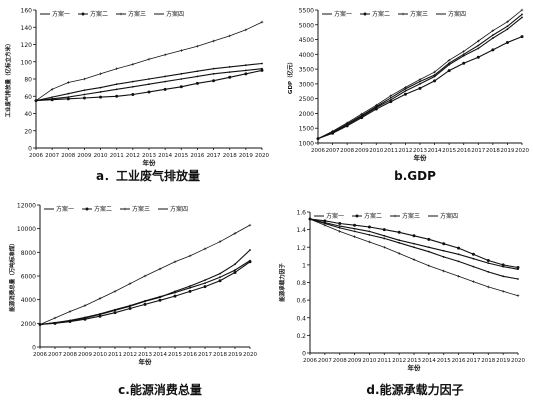 The height and width of the screenshot is (410, 533). I want to click on x-axis-label: 年份, so click(146, 361).